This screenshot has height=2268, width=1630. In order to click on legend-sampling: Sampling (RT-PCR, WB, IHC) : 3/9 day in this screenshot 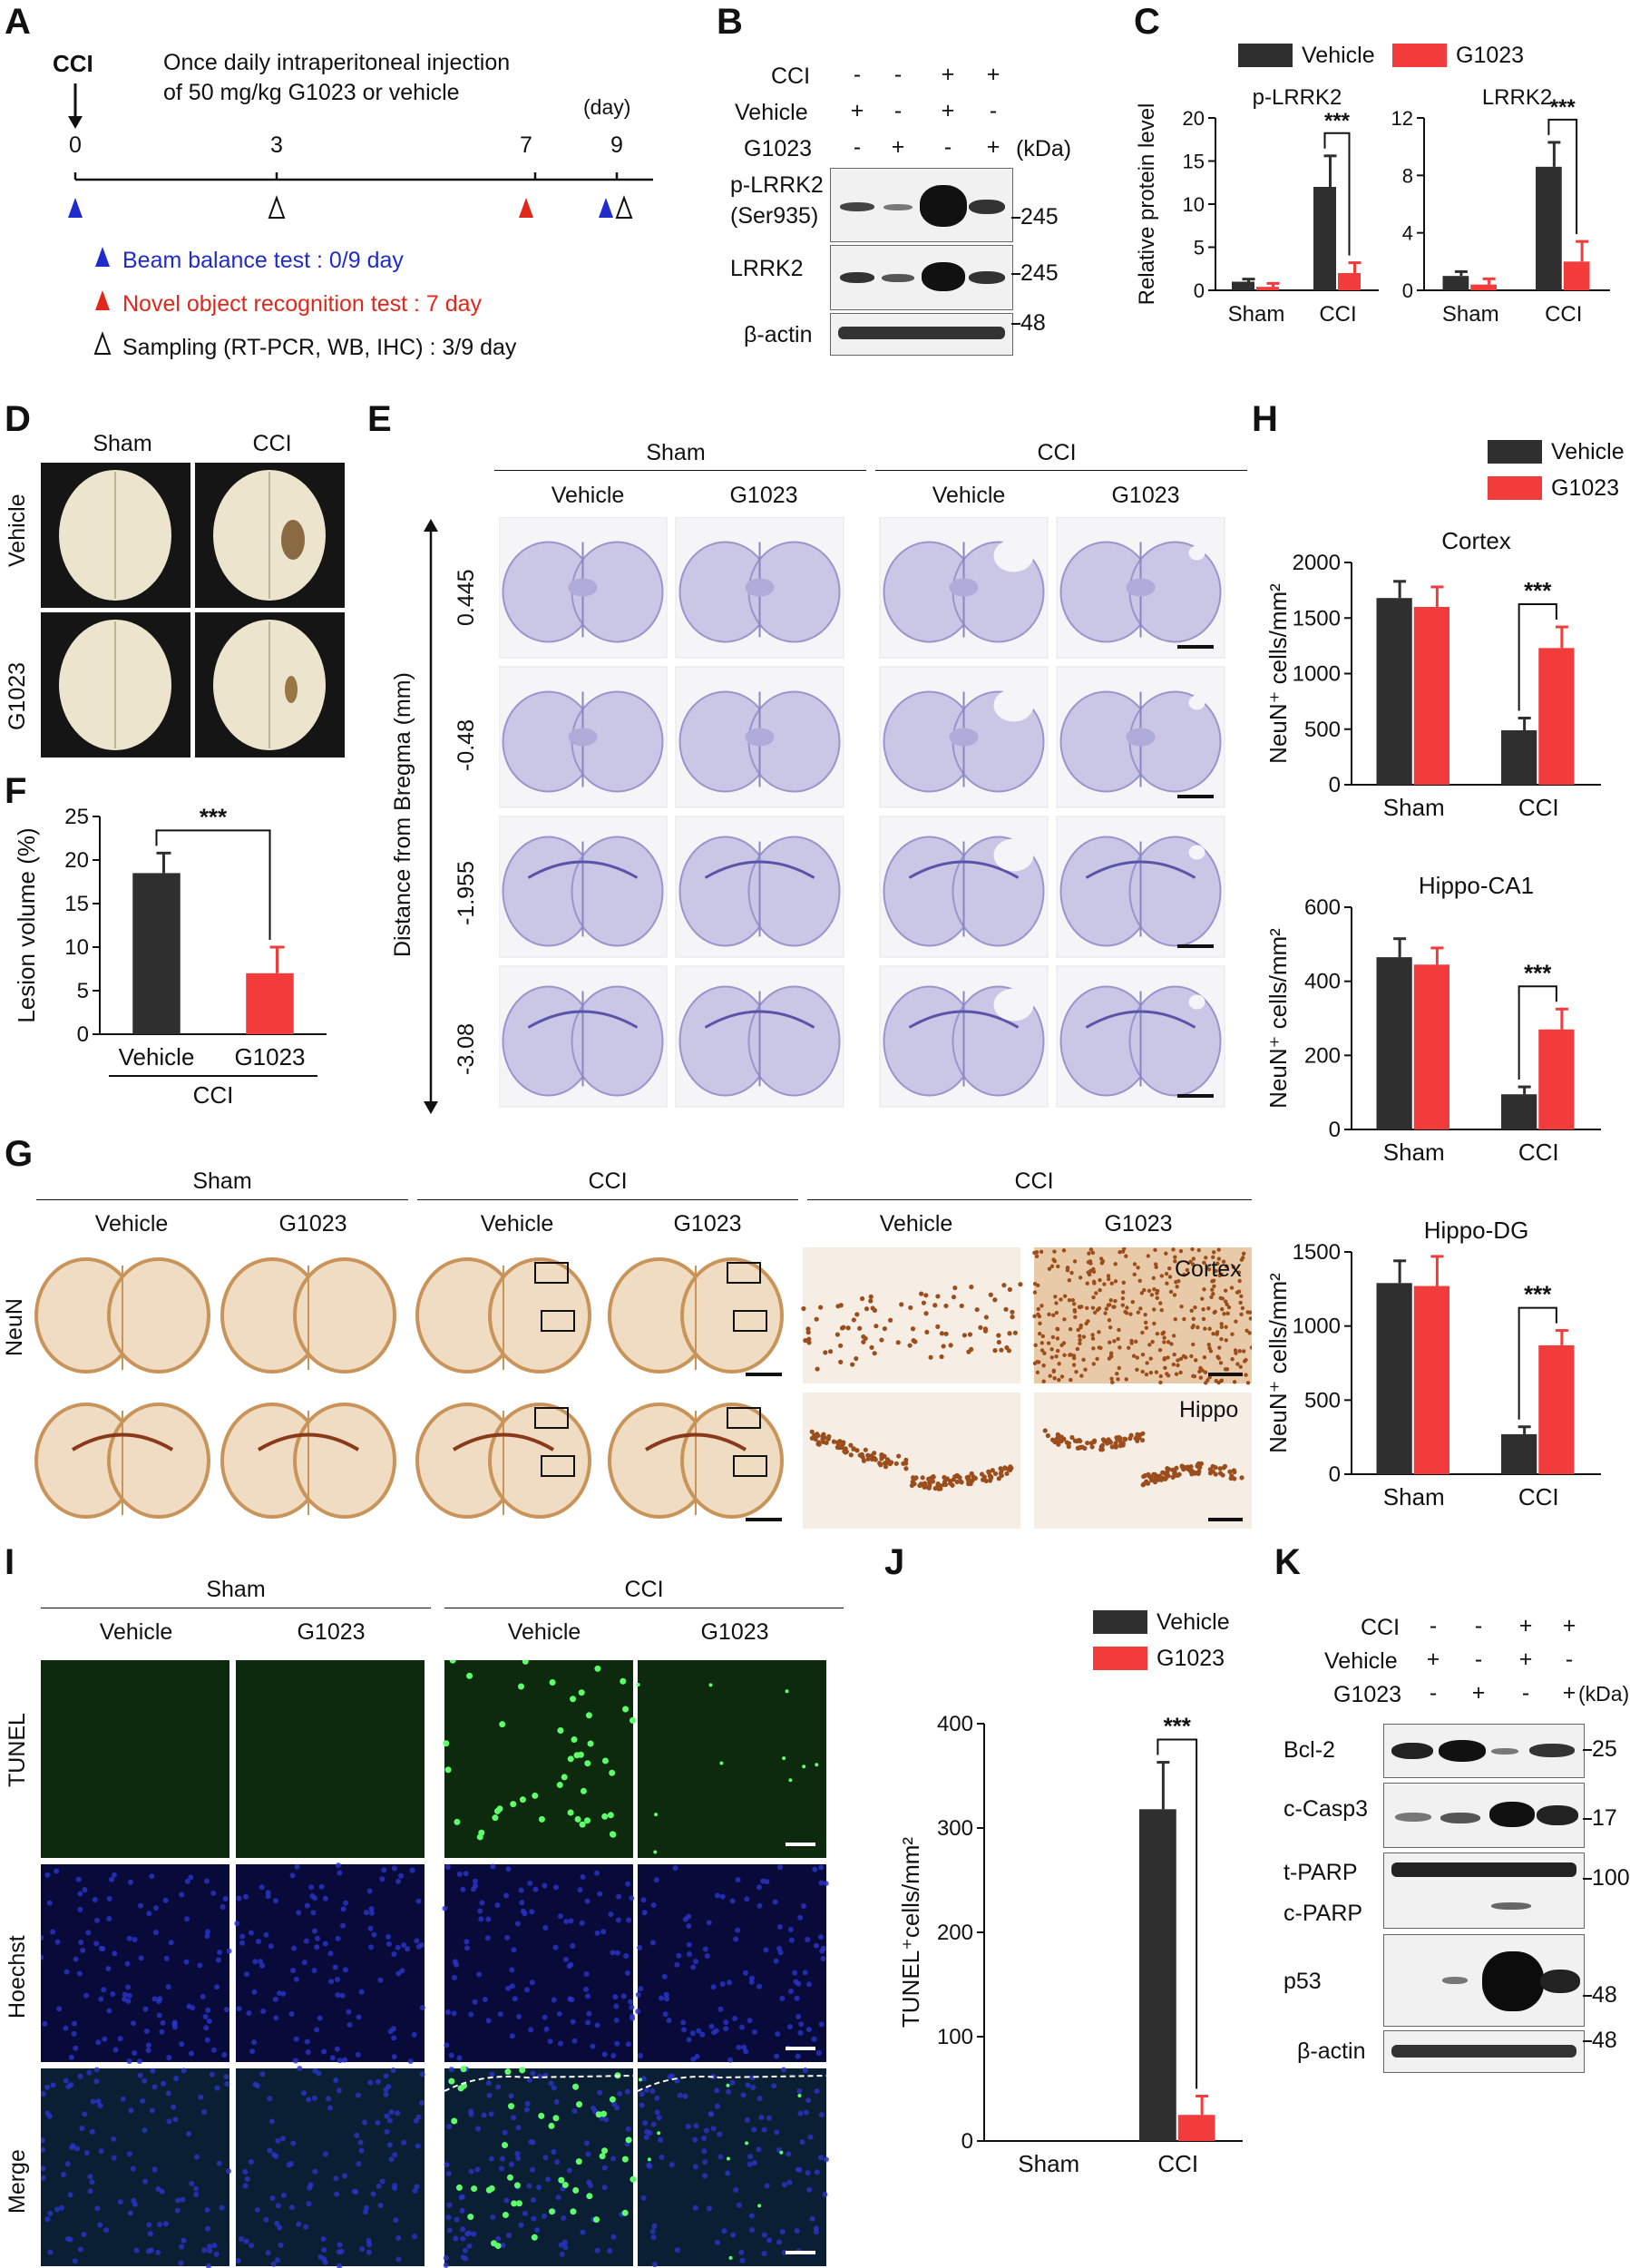, I will do `click(320, 347)`.